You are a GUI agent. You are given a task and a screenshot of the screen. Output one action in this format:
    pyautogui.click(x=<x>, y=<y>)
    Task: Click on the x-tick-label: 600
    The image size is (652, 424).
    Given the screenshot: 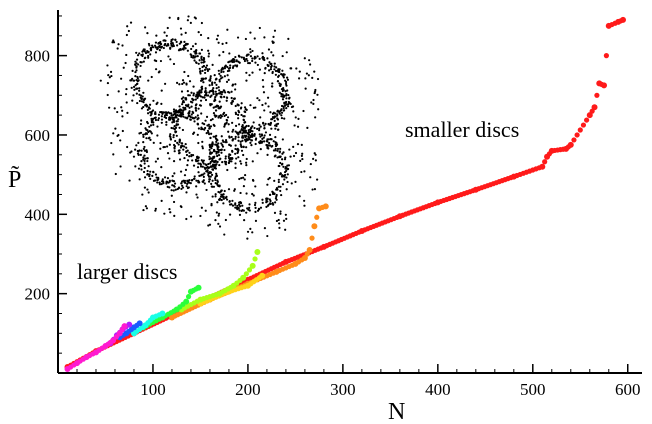 What is the action you would take?
    pyautogui.click(x=628, y=389)
    